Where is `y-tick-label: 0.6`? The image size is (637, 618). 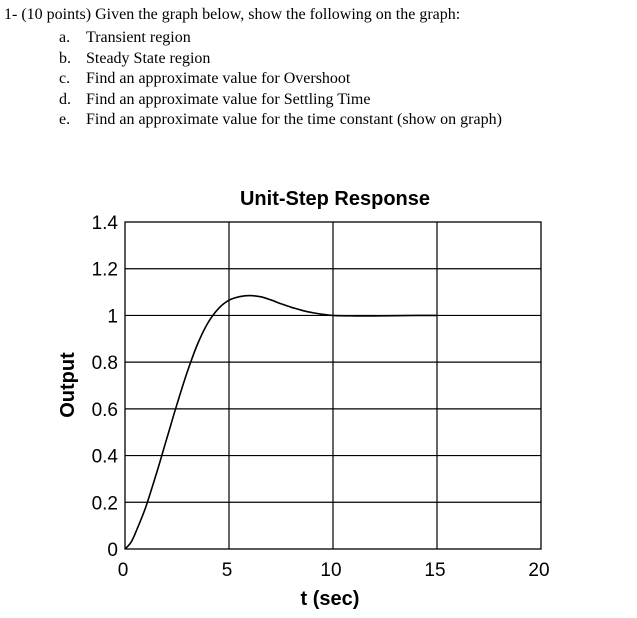
y-tick-label: 0.6 is located at coordinates (105, 410).